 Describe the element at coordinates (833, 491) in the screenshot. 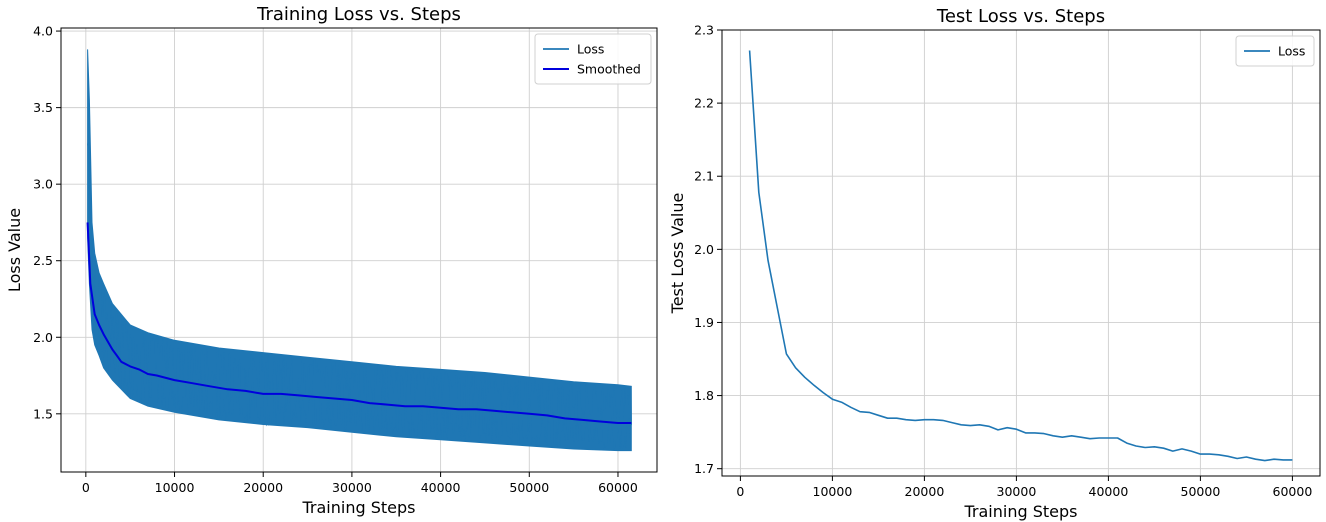

I see `test-loss-x-tick-label: 10000` at that location.